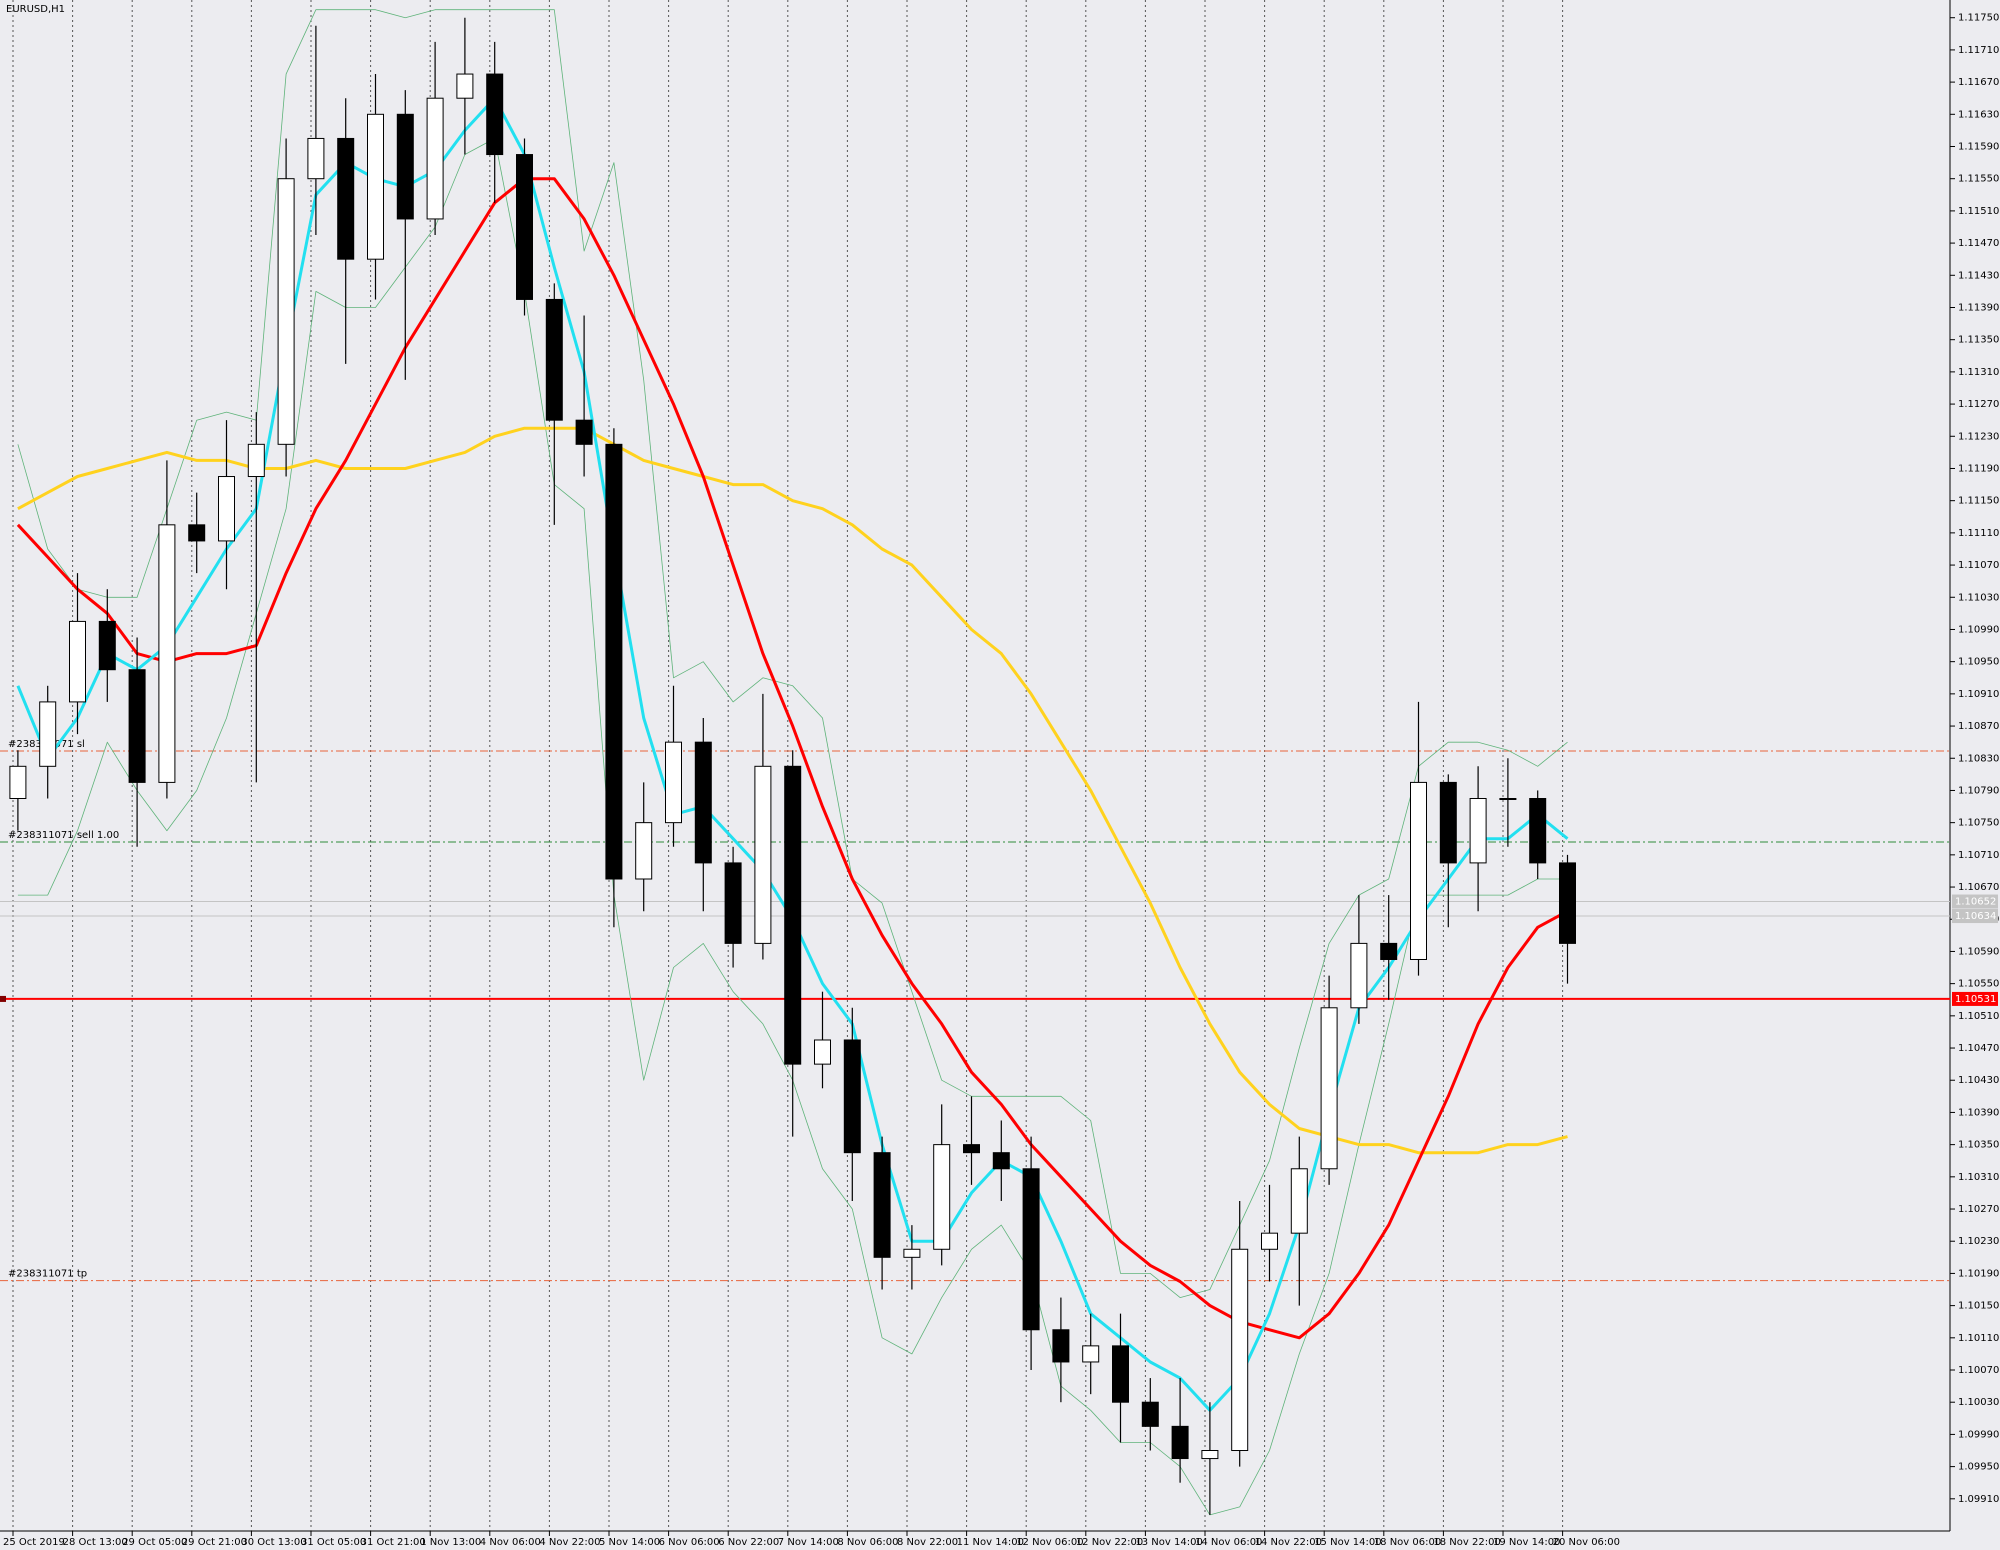 This screenshot has height=1550, width=2000. What do you see at coordinates (510, 1542) in the screenshot?
I see `x-tick-label: 4 Nov 06:00` at bounding box center [510, 1542].